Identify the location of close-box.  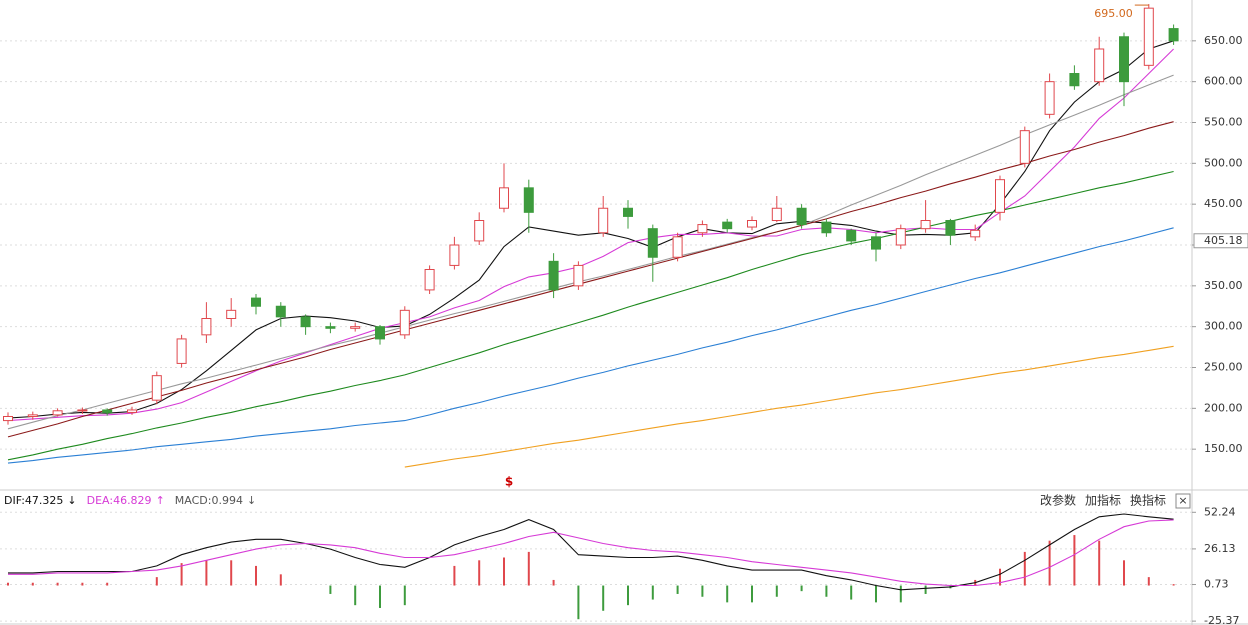
(1183, 501).